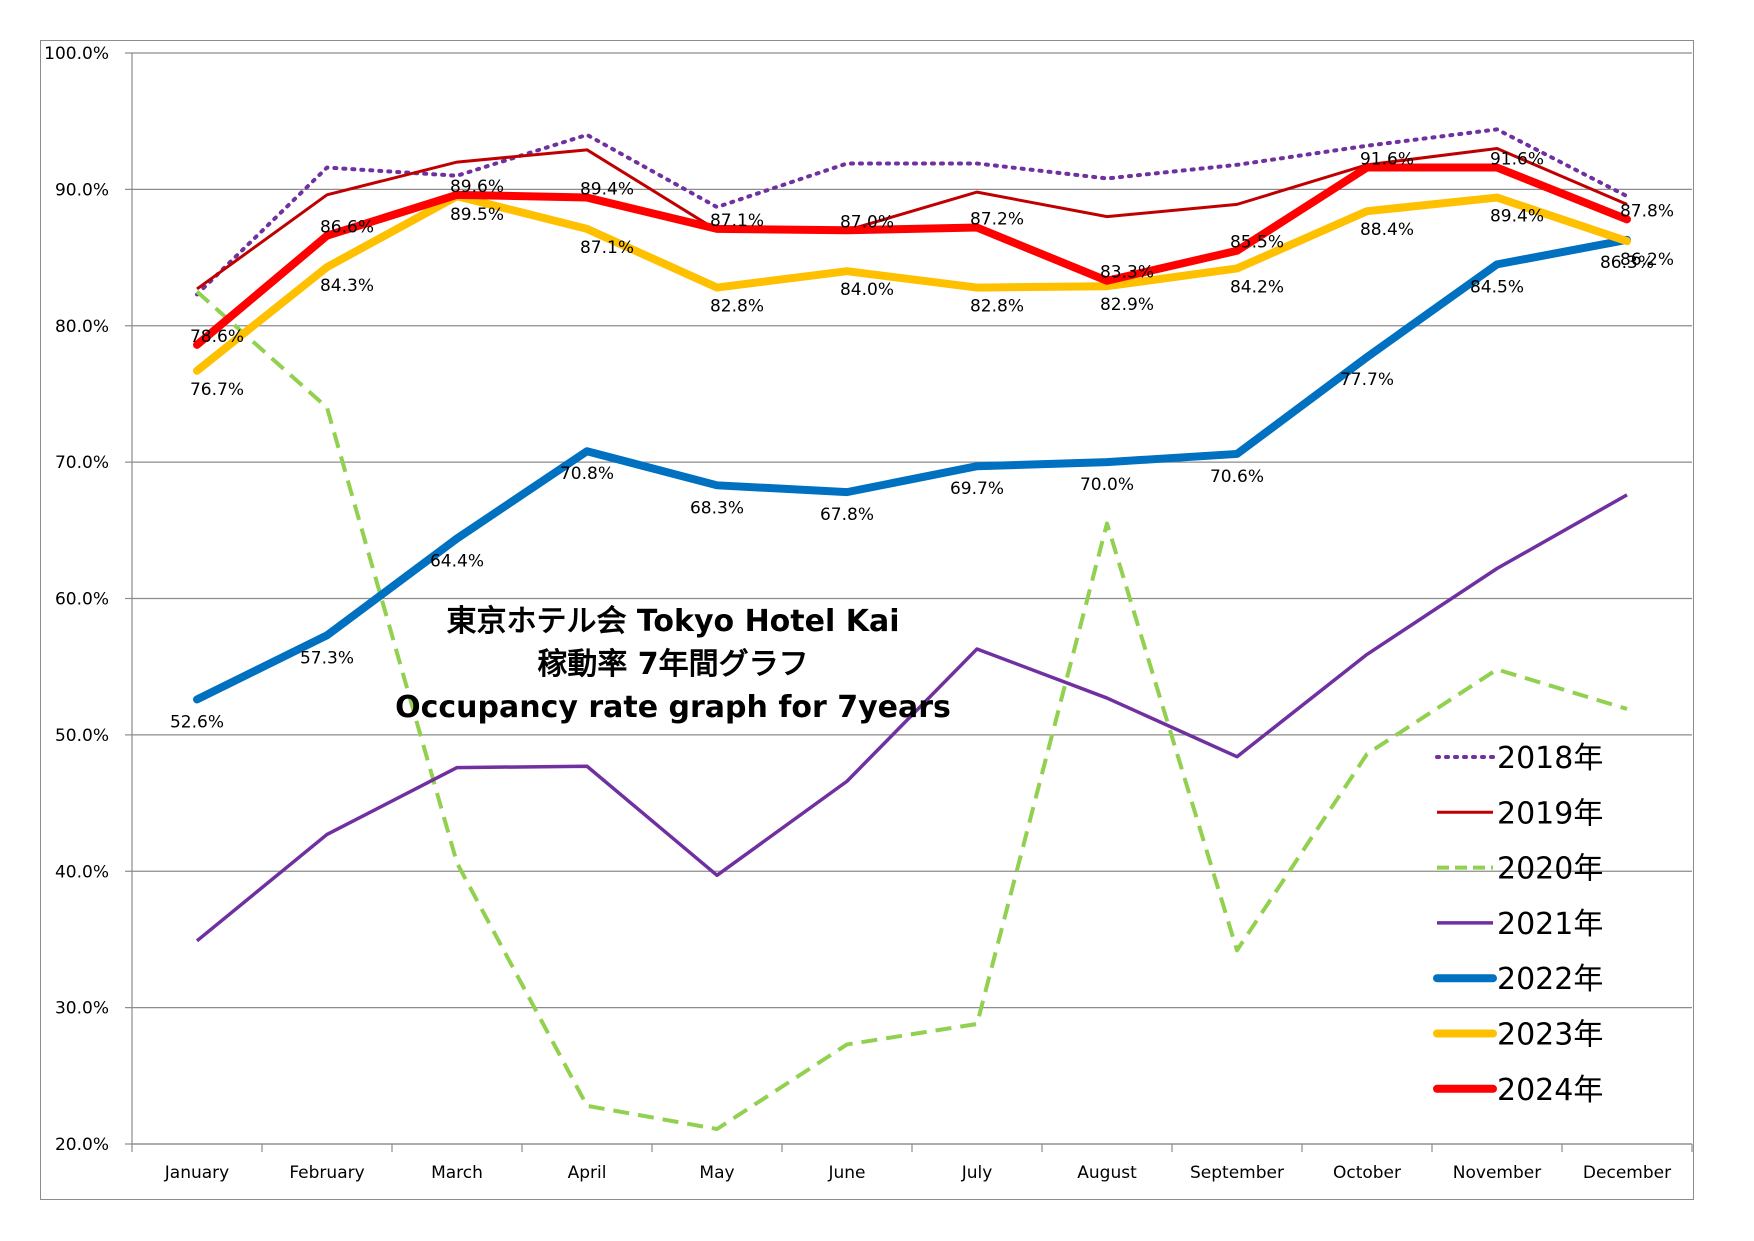  What do you see at coordinates (1127, 273) in the screenshot?
I see `data-label: 83.3%` at bounding box center [1127, 273].